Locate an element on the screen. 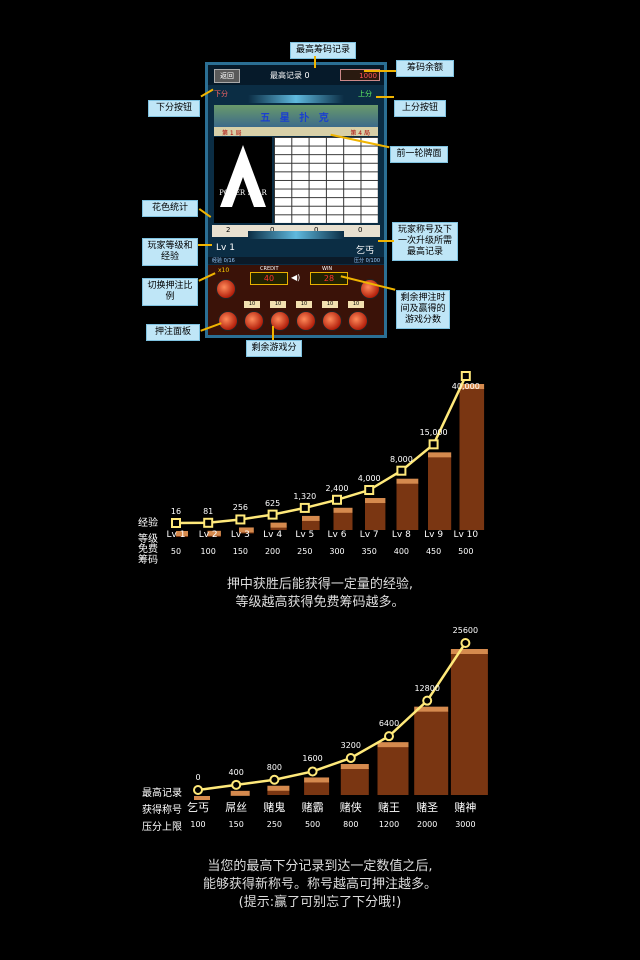 The image size is (640, 960). chart1-value-label: 40,000 is located at coordinates (465, 386).